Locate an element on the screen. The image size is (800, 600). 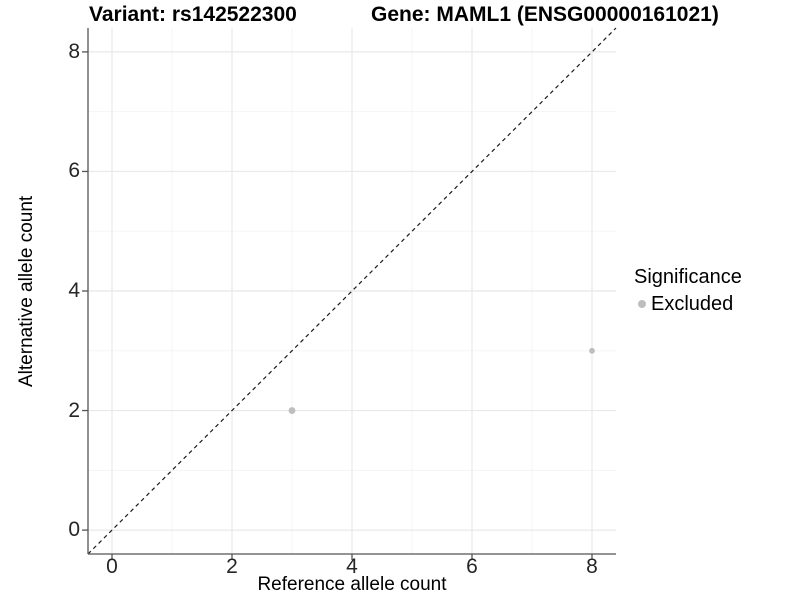
legend-item-excluded: Excluded is located at coordinates (716, 304).